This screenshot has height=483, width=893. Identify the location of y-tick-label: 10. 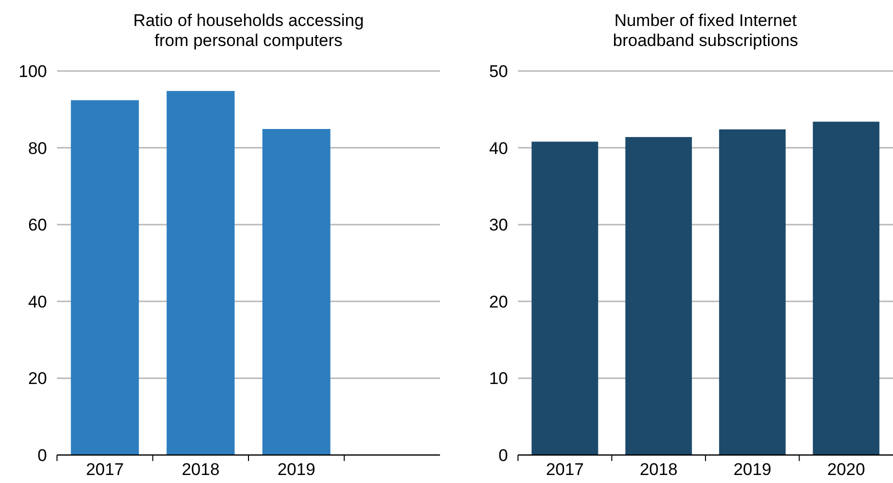
(498, 378).